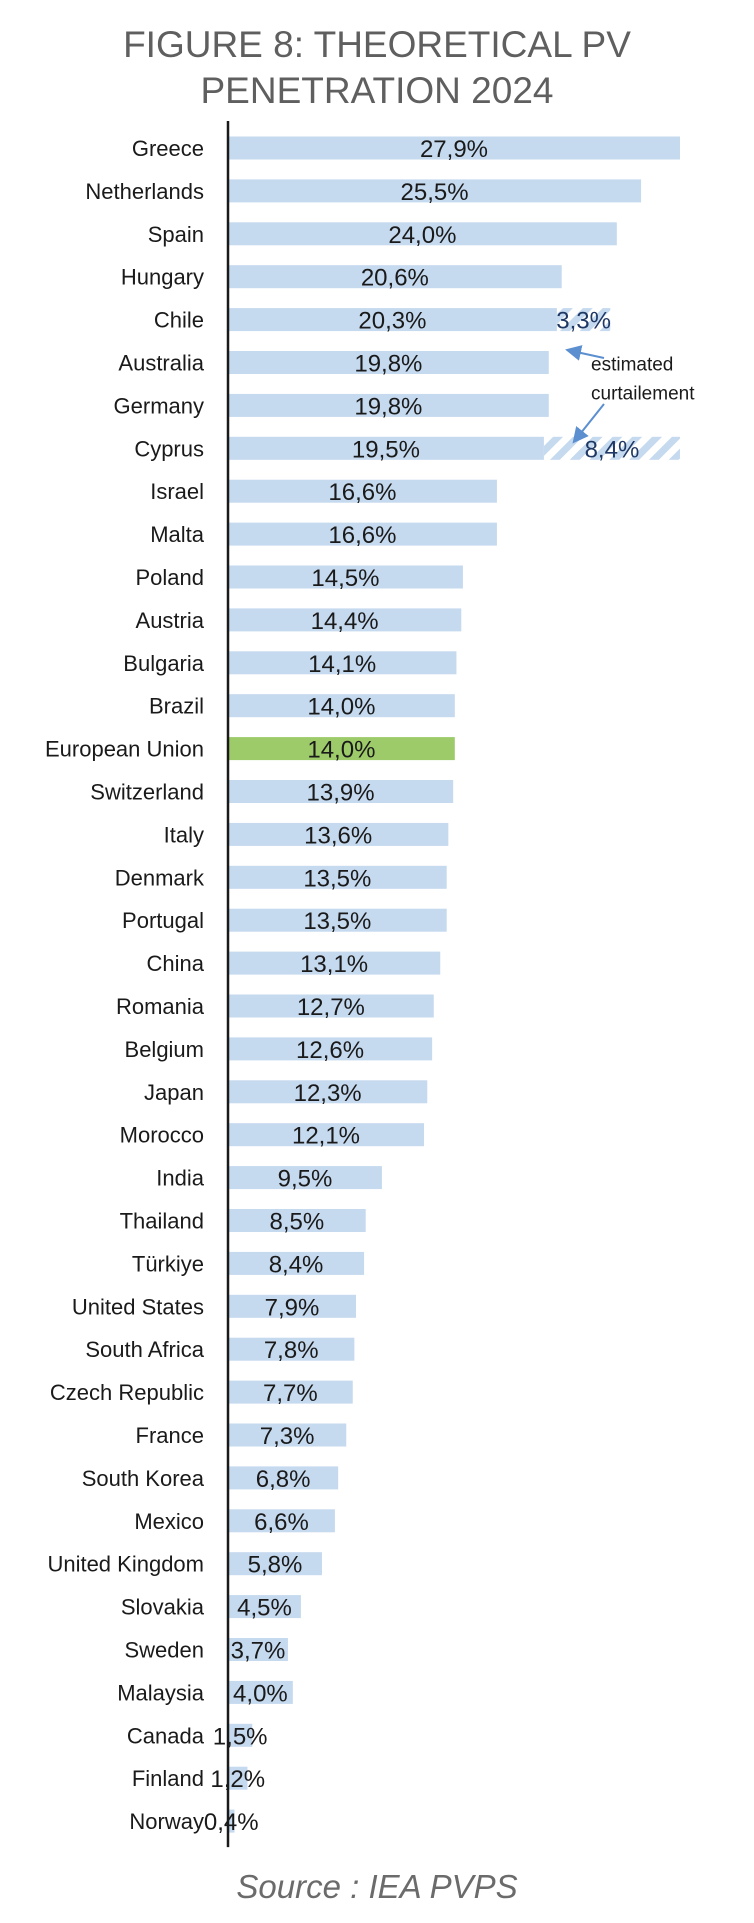  I want to click on value-label-malaysia: 4,0%, so click(260, 1693).